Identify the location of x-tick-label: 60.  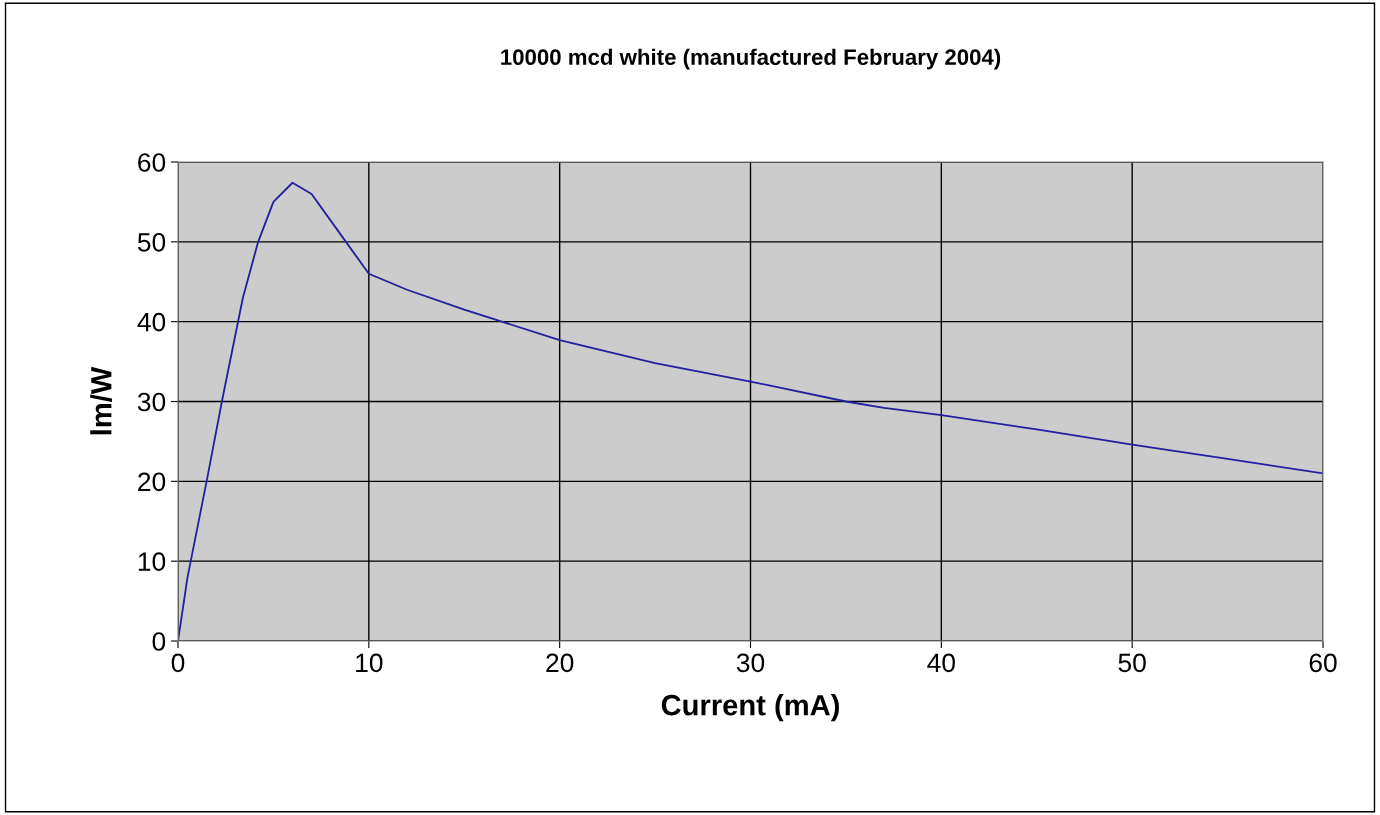
(1323, 663).